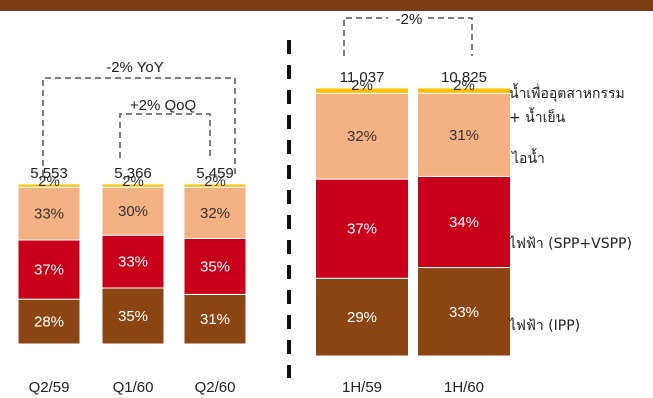 The height and width of the screenshot is (398, 653). I want to click on legend-water-line1: น้ำเพื่ออุตสาหกรรม, so click(567, 92).